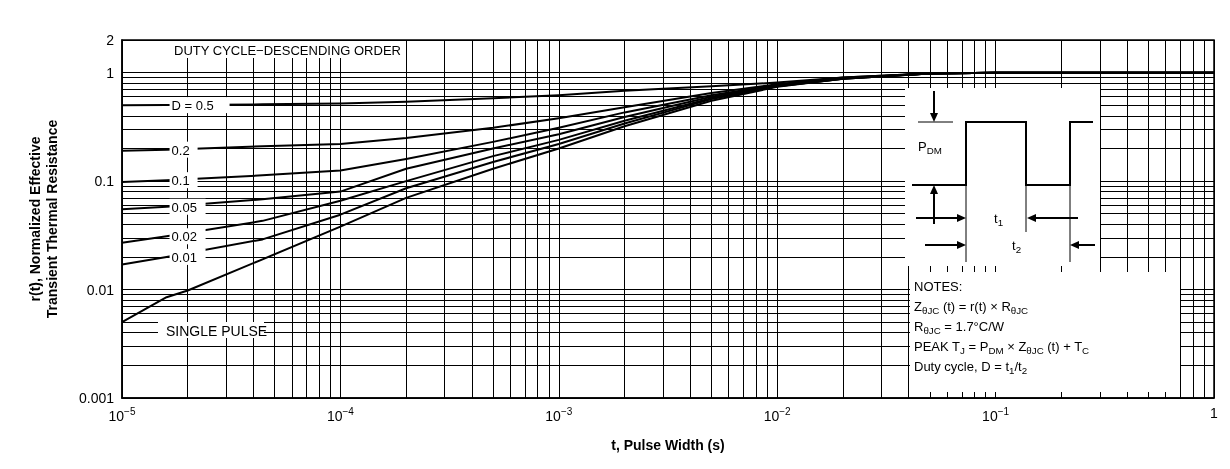 Image resolution: width=1230 pixels, height=469 pixels. Describe the element at coordinates (96, 398) in the screenshot. I see `y-tick-label: 0.001` at that location.